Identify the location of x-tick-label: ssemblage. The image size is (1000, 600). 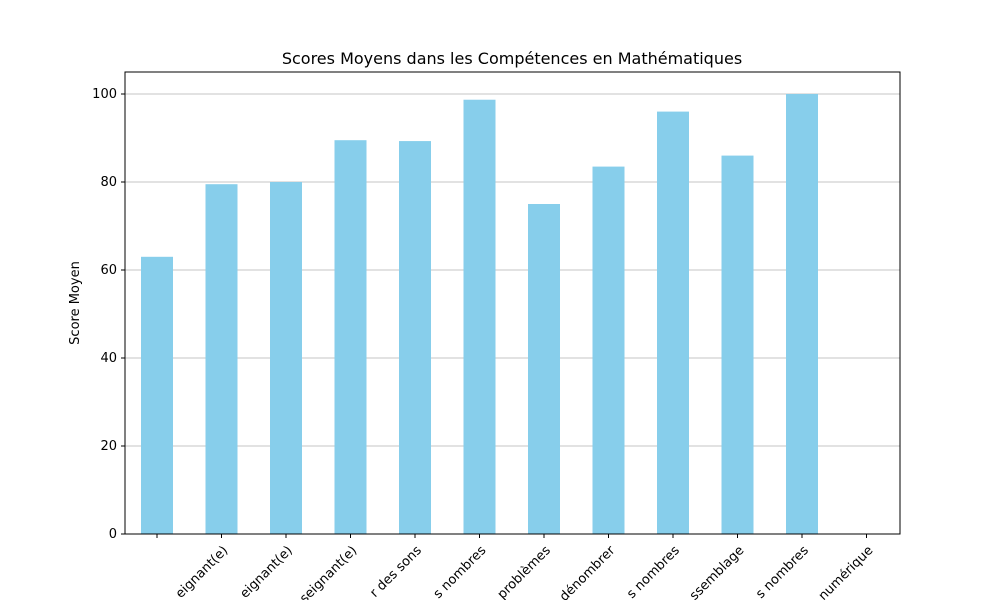
(717, 571).